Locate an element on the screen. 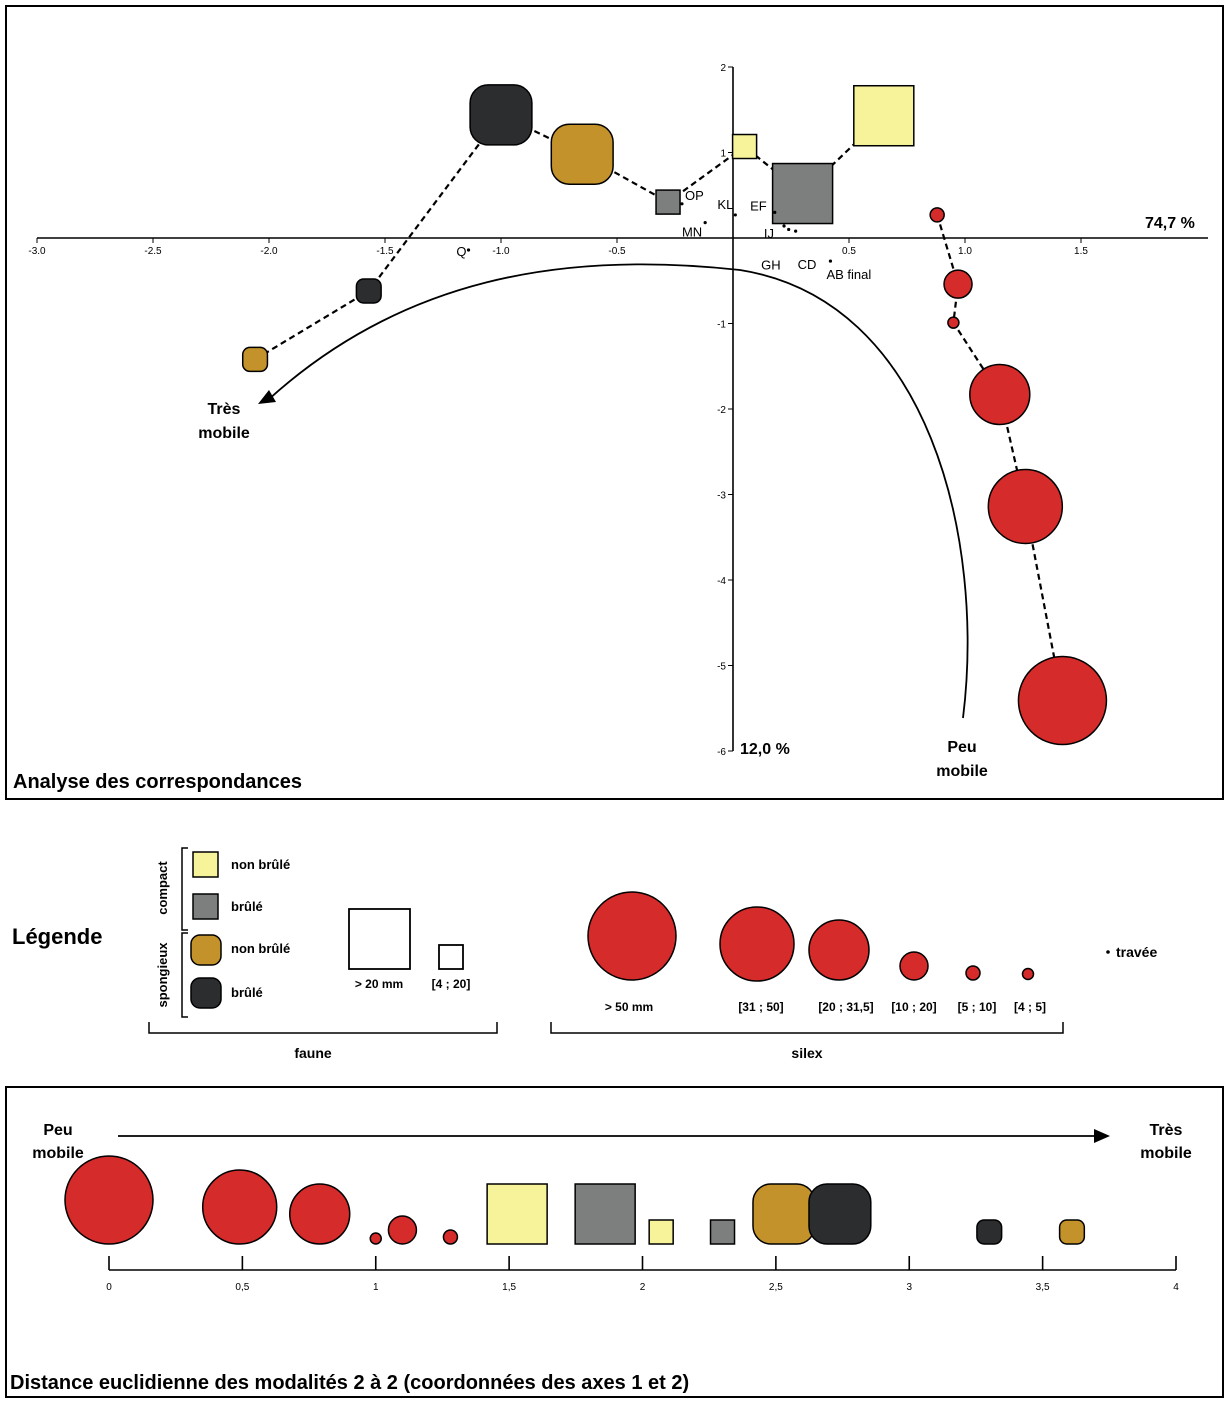 This screenshot has height=1403, width=1227. x-tick-label-4: -1.0 is located at coordinates (501, 251).